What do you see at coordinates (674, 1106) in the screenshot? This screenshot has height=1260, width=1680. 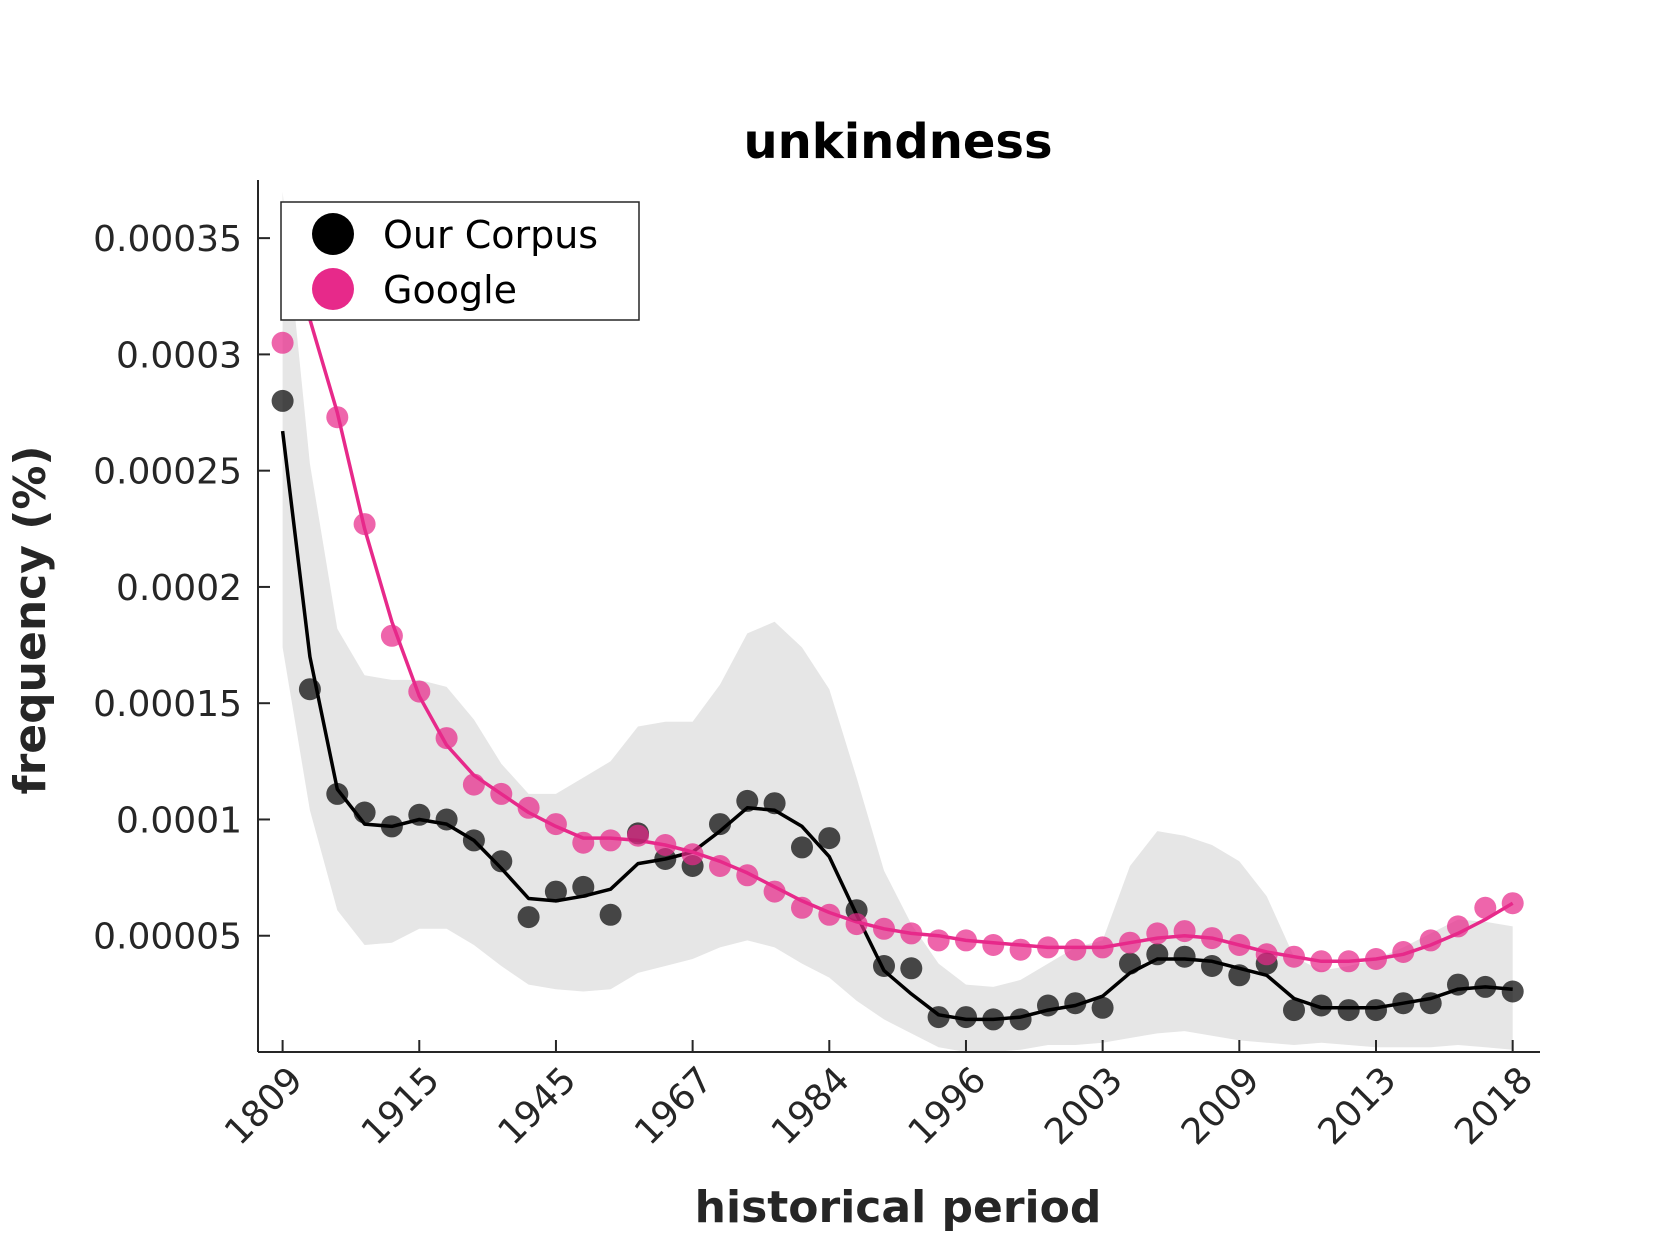 I see `x-tick-label: 1967` at bounding box center [674, 1106].